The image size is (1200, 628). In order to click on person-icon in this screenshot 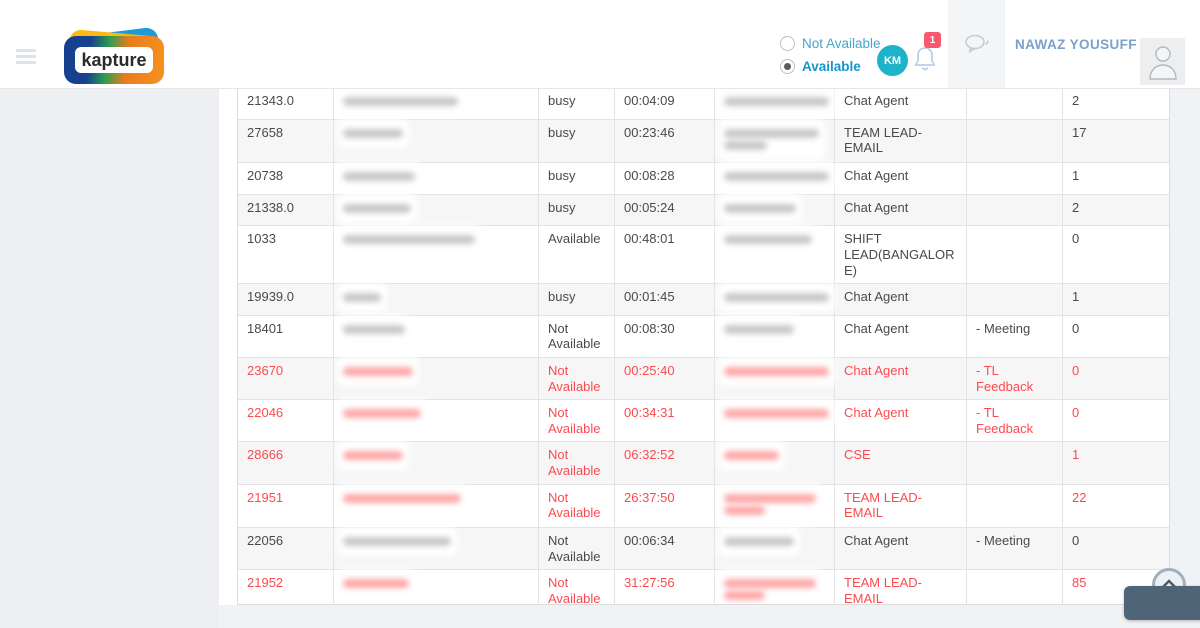, I will do `click(1162, 62)`.